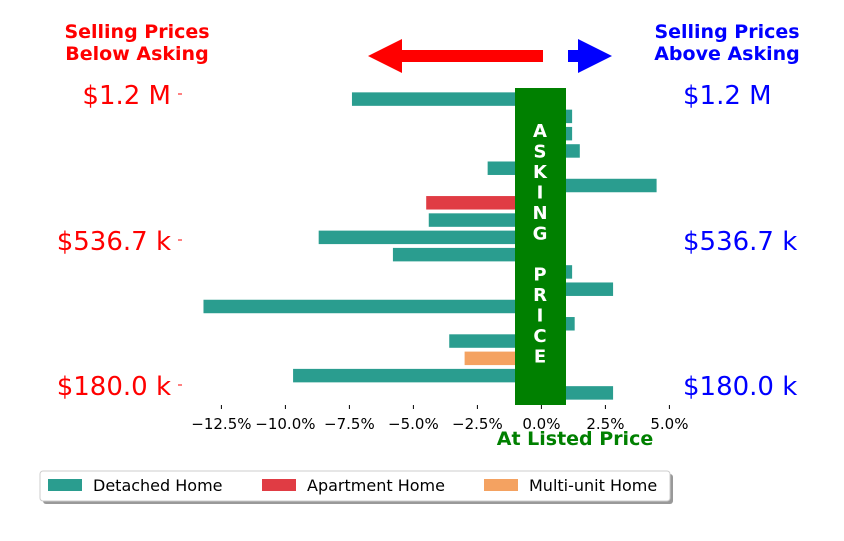 This screenshot has width=844, height=541. Describe the element at coordinates (669, 424) in the screenshot. I see `x-tick-label: 5.0%` at that location.